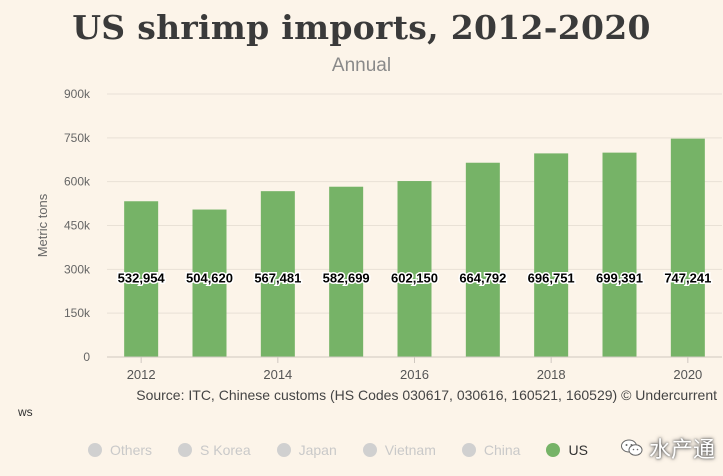 Image resolution: width=723 pixels, height=476 pixels. What do you see at coordinates (131, 450) in the screenshot?
I see `legend-label: Others` at bounding box center [131, 450].